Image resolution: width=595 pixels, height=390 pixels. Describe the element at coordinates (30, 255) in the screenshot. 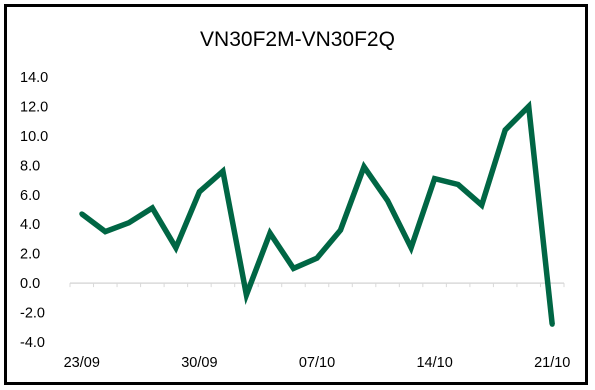

I see `y-tick-label: 2.0` at that location.